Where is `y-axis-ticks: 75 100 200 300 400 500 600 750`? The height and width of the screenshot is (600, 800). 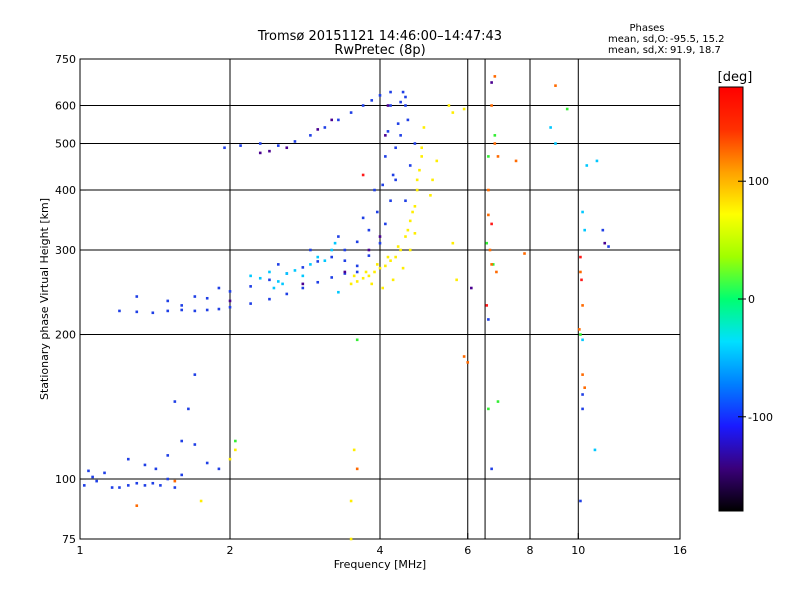
y-axis-ticks: 75 100 200 300 400 500 600 750 is located at coordinates (70, 299).